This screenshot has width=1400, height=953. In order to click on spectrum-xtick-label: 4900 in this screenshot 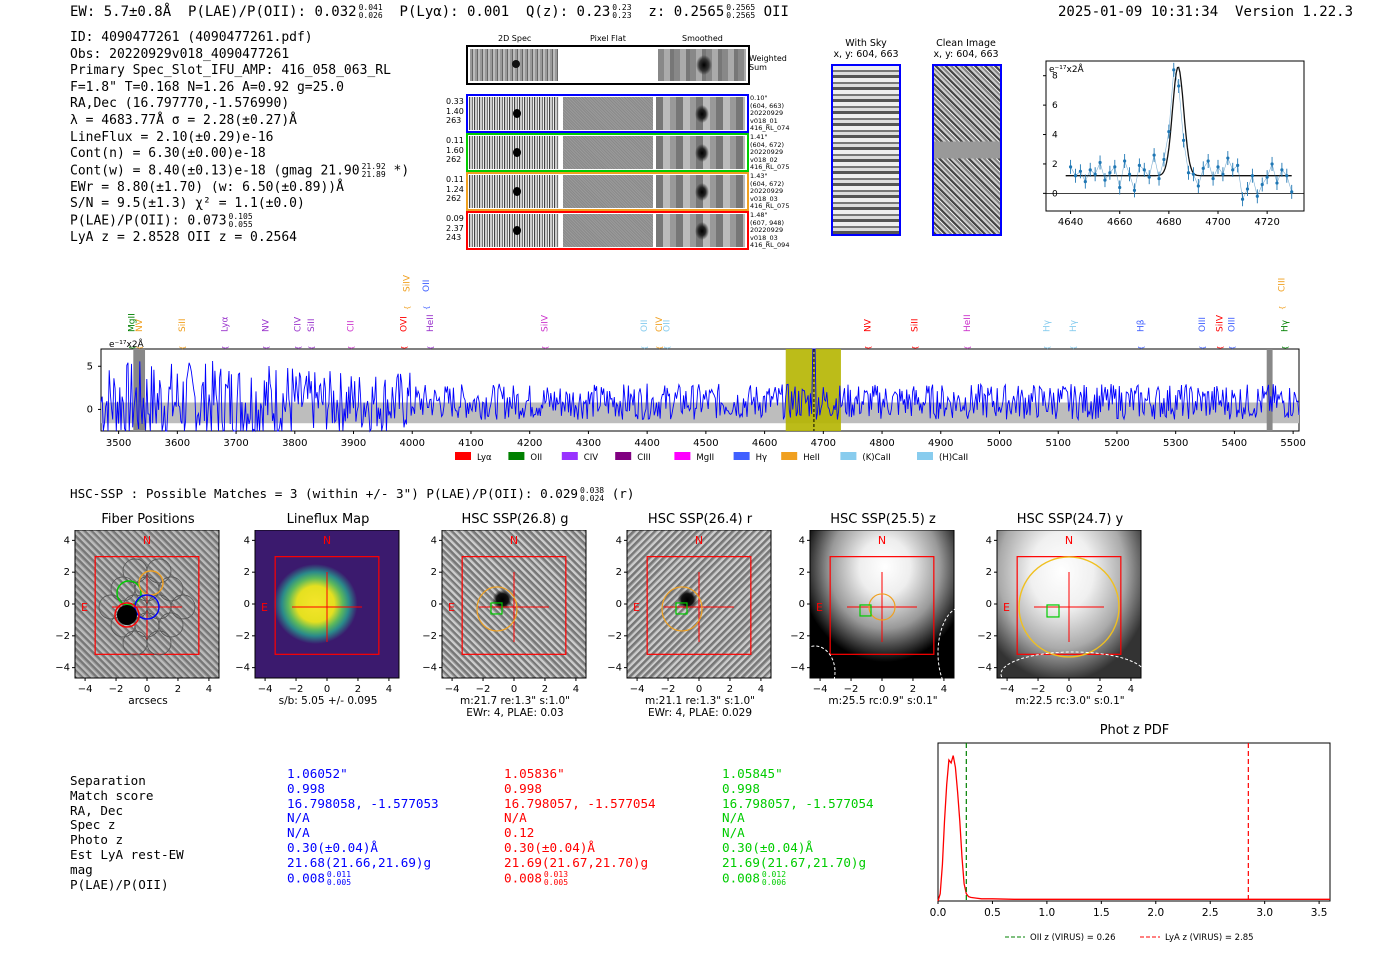, I will do `click(940, 443)`.